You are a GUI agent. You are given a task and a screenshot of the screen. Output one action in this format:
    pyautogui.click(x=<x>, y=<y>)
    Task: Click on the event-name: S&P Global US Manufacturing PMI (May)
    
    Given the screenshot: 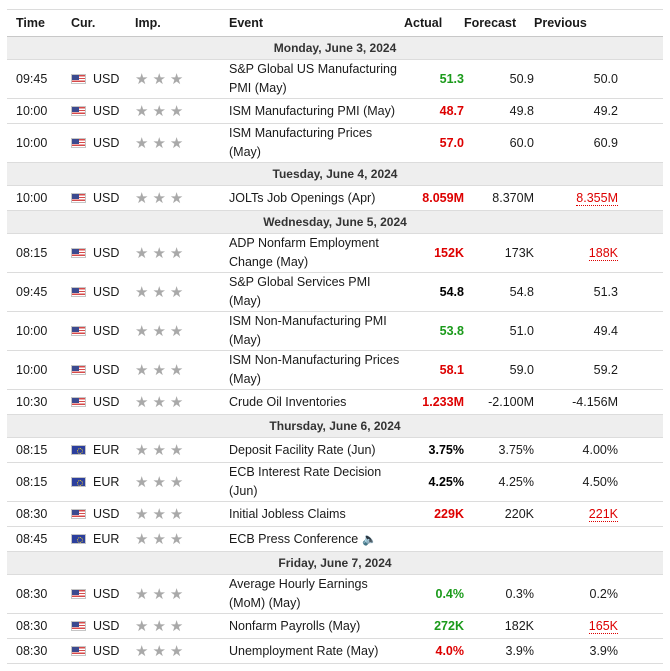 What is the action you would take?
    pyautogui.click(x=313, y=78)
    